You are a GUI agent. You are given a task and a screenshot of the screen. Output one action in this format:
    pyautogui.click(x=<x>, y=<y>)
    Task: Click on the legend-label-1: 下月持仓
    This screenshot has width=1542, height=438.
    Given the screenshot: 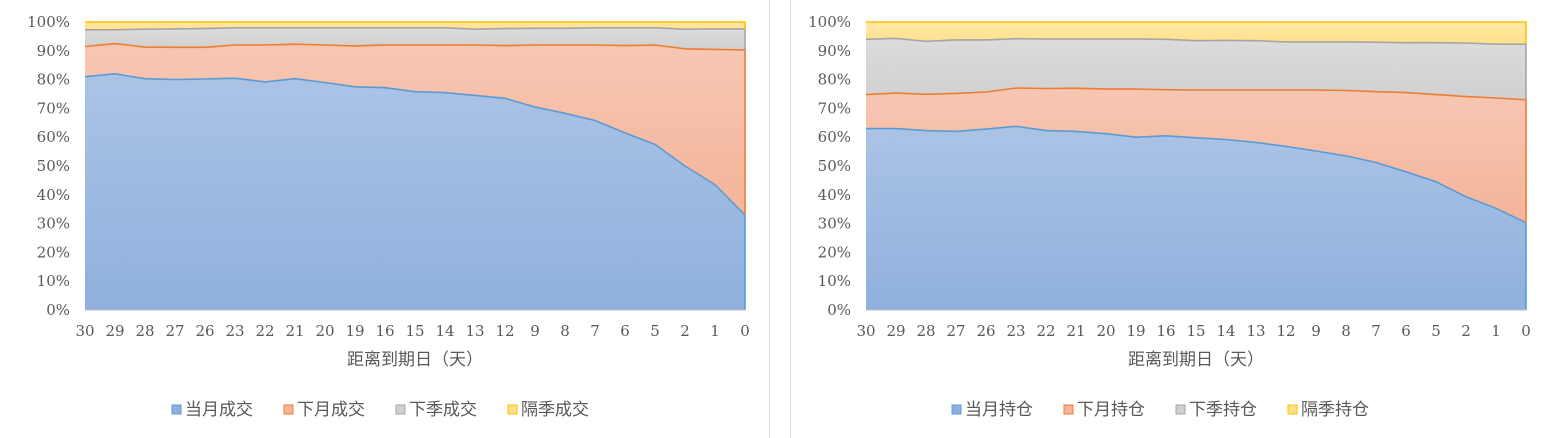 What is the action you would take?
    pyautogui.click(x=1111, y=410)
    